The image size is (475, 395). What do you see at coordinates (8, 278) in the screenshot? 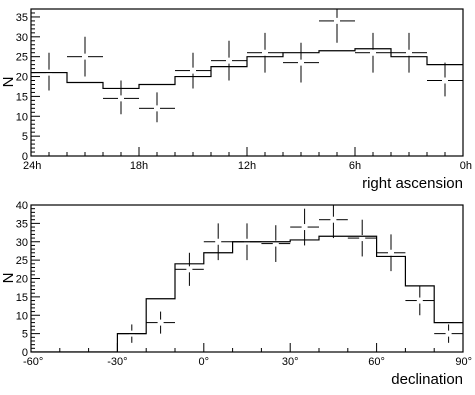
I see `dec-y-axis-label: N` at bounding box center [8, 278].